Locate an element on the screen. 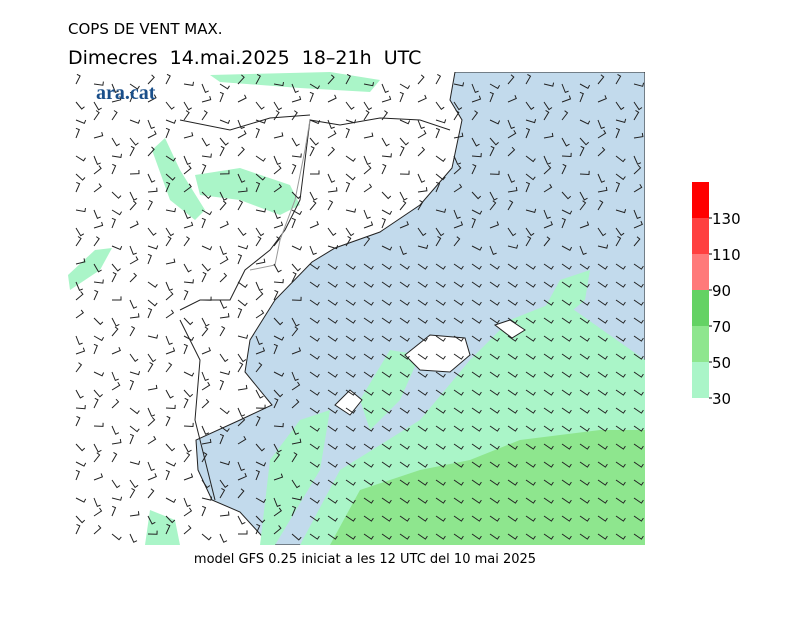 This screenshot has height=617, width=800. map-subtitle: Dimecres 14.mai.2025 18–21h UTC is located at coordinates (244, 58).